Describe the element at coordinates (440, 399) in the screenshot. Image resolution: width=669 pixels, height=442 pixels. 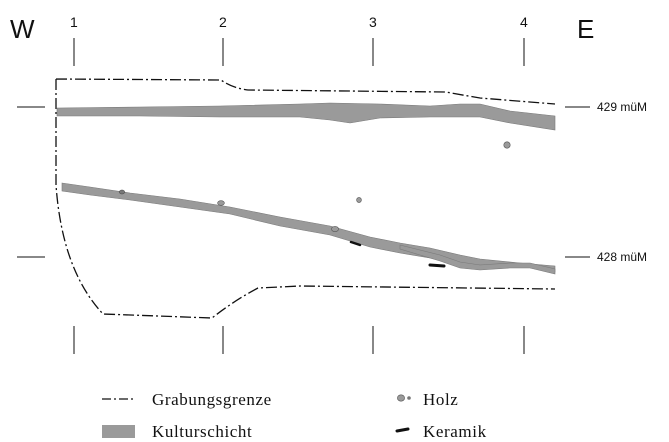
I see `legend-wood-label: Holz` at that location.